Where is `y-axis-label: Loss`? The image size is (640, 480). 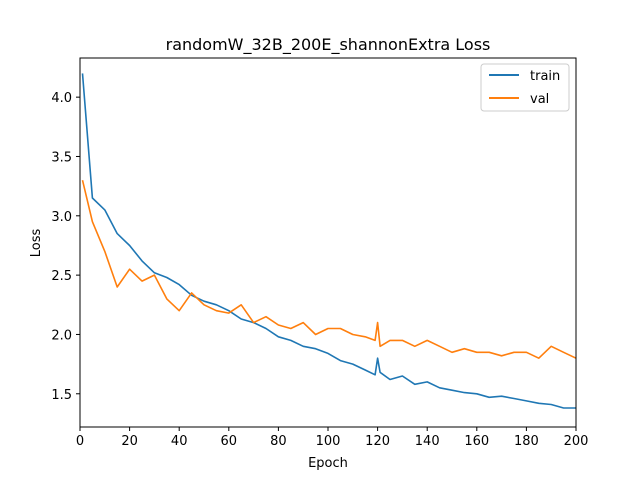
y-axis-label: Loss is located at coordinates (36, 243).